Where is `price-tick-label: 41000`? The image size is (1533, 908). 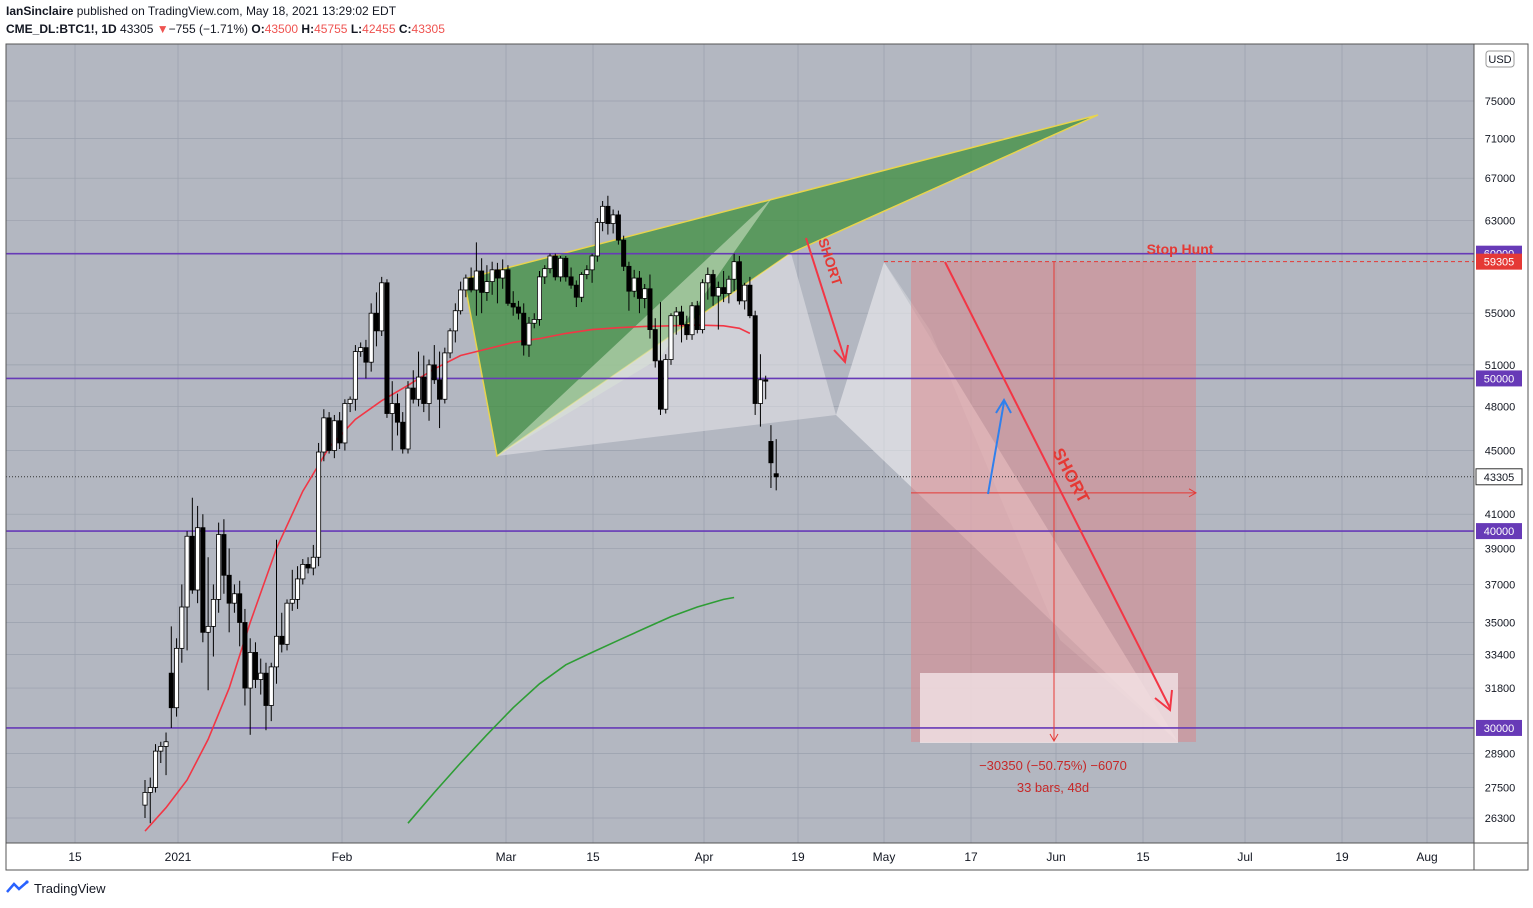
price-tick-label: 41000 is located at coordinates (1500, 515).